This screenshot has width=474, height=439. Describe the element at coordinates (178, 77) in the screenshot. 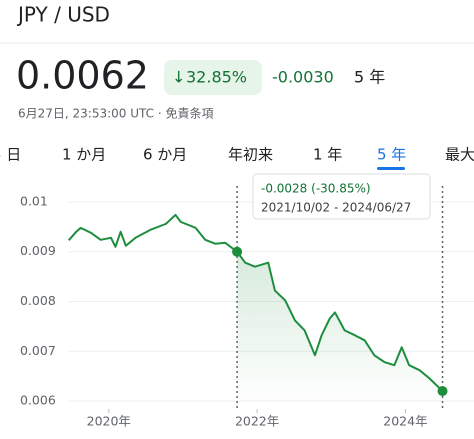

I see `down-arrow: ↓` at that location.